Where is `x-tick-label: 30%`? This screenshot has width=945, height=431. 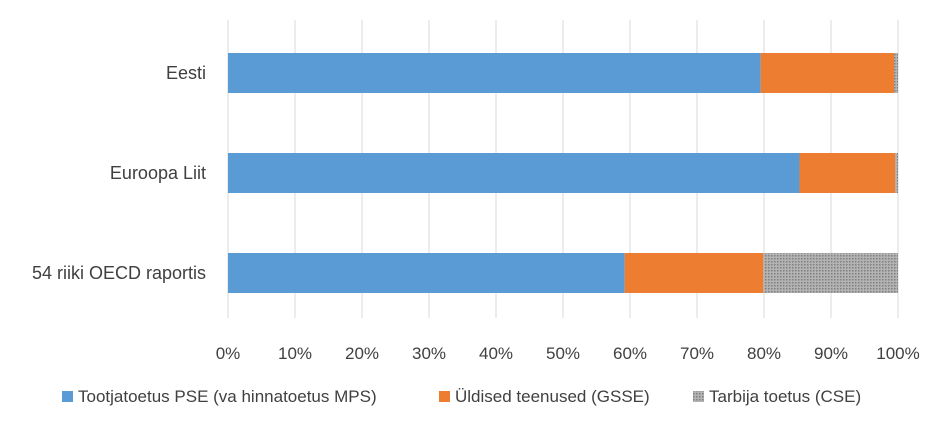 x-tick-label: 30% is located at coordinates (429, 353).